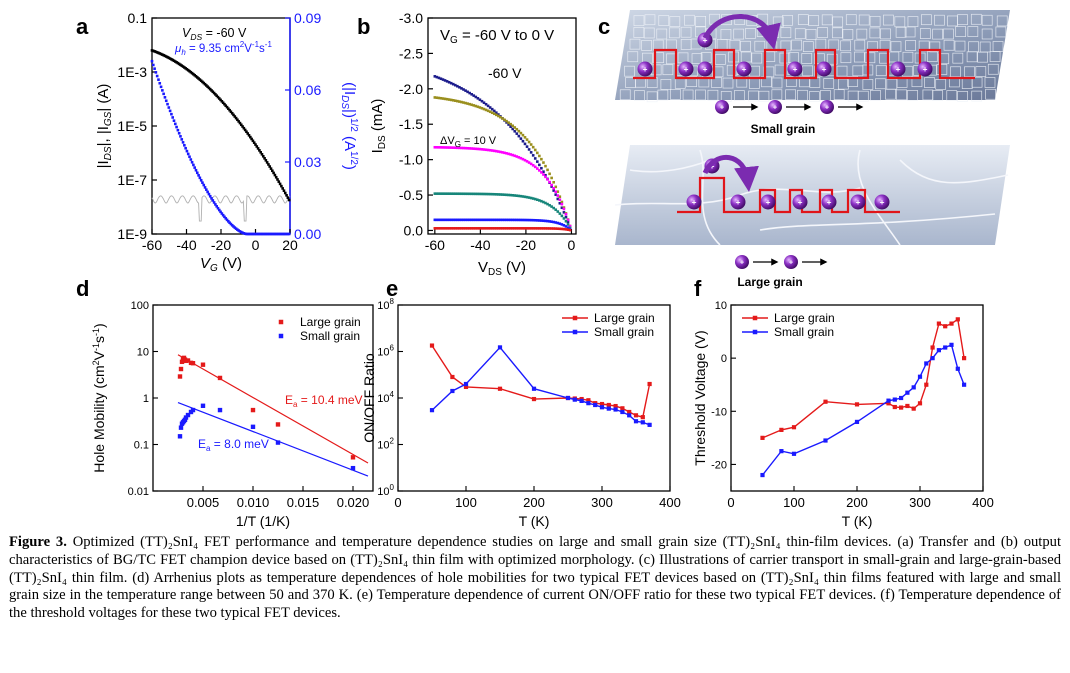 The height and width of the screenshot is (673, 1070). Describe the element at coordinates (223, 48) in the screenshot. I see `panel-a-mobility-annotation: μh = 9.35 cm2V-1s-1` at that location.